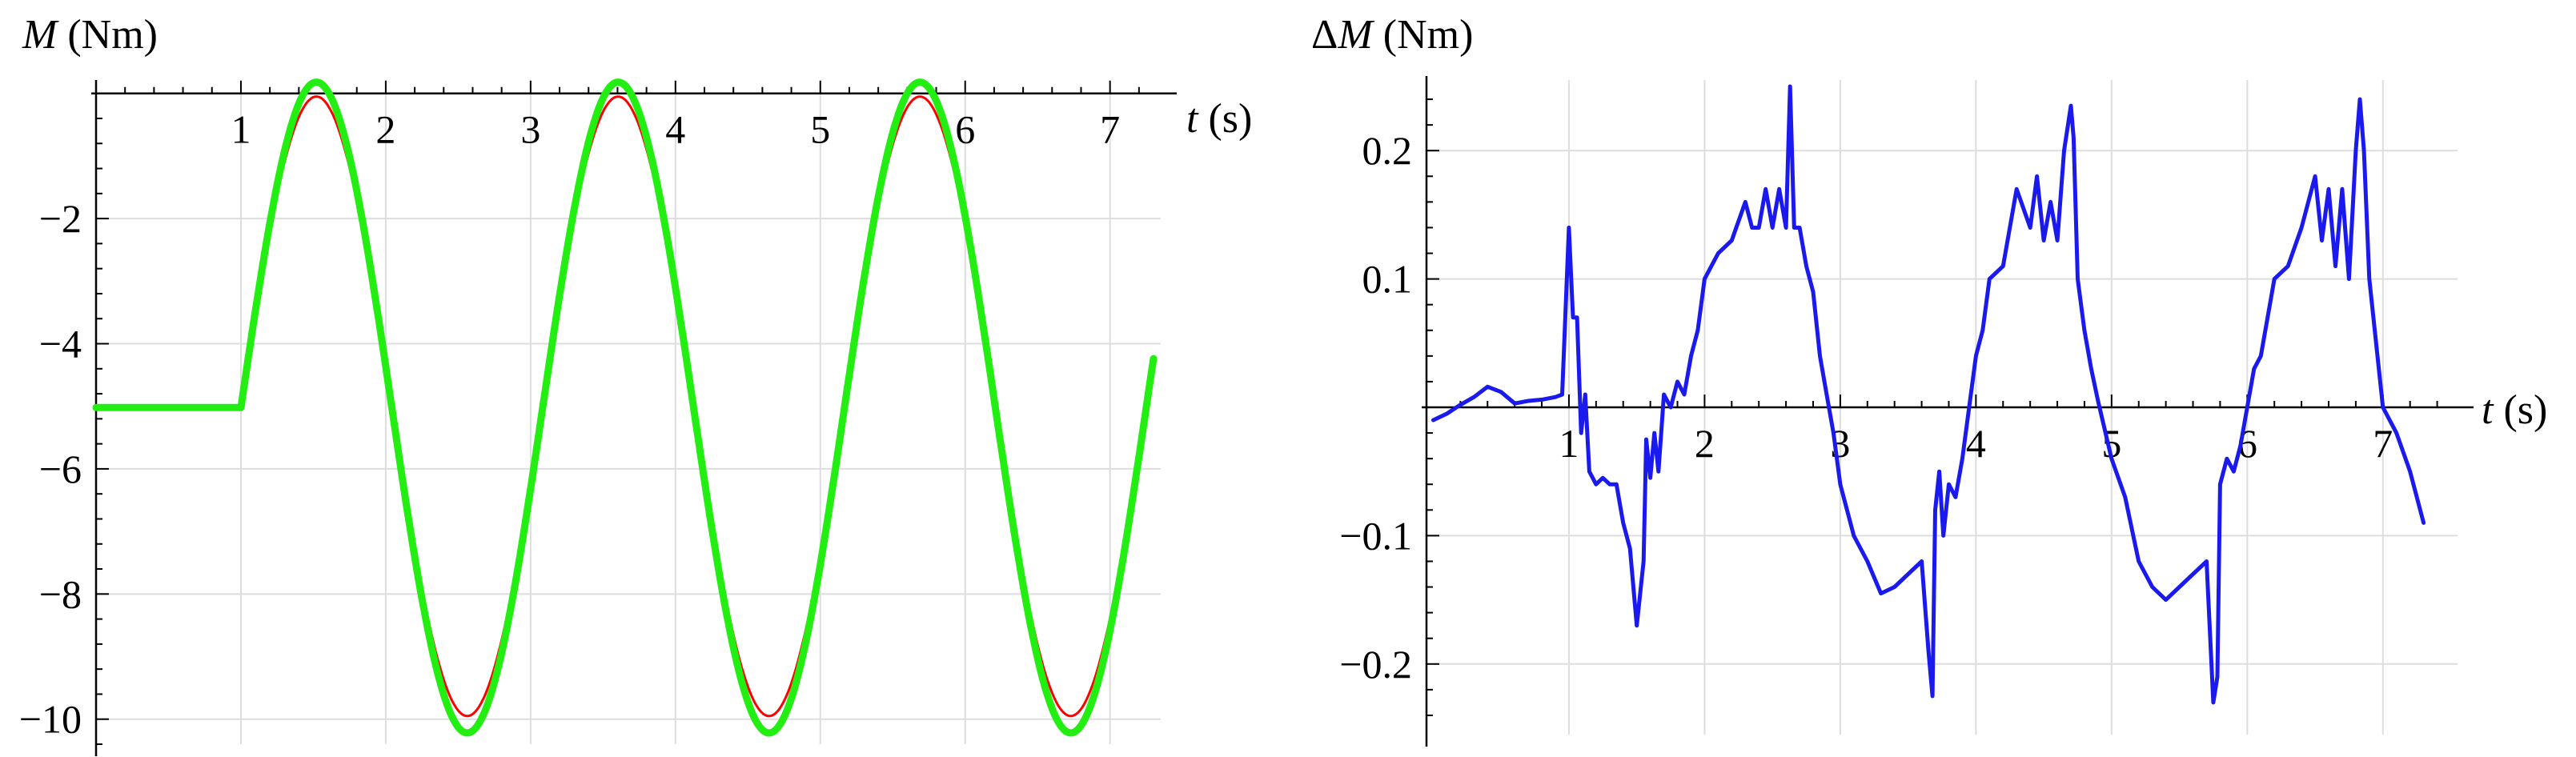  Describe the element at coordinates (64, 431) in the screenshot. I see `y-ticks: −2 −4 −6 −8 −10` at that location.